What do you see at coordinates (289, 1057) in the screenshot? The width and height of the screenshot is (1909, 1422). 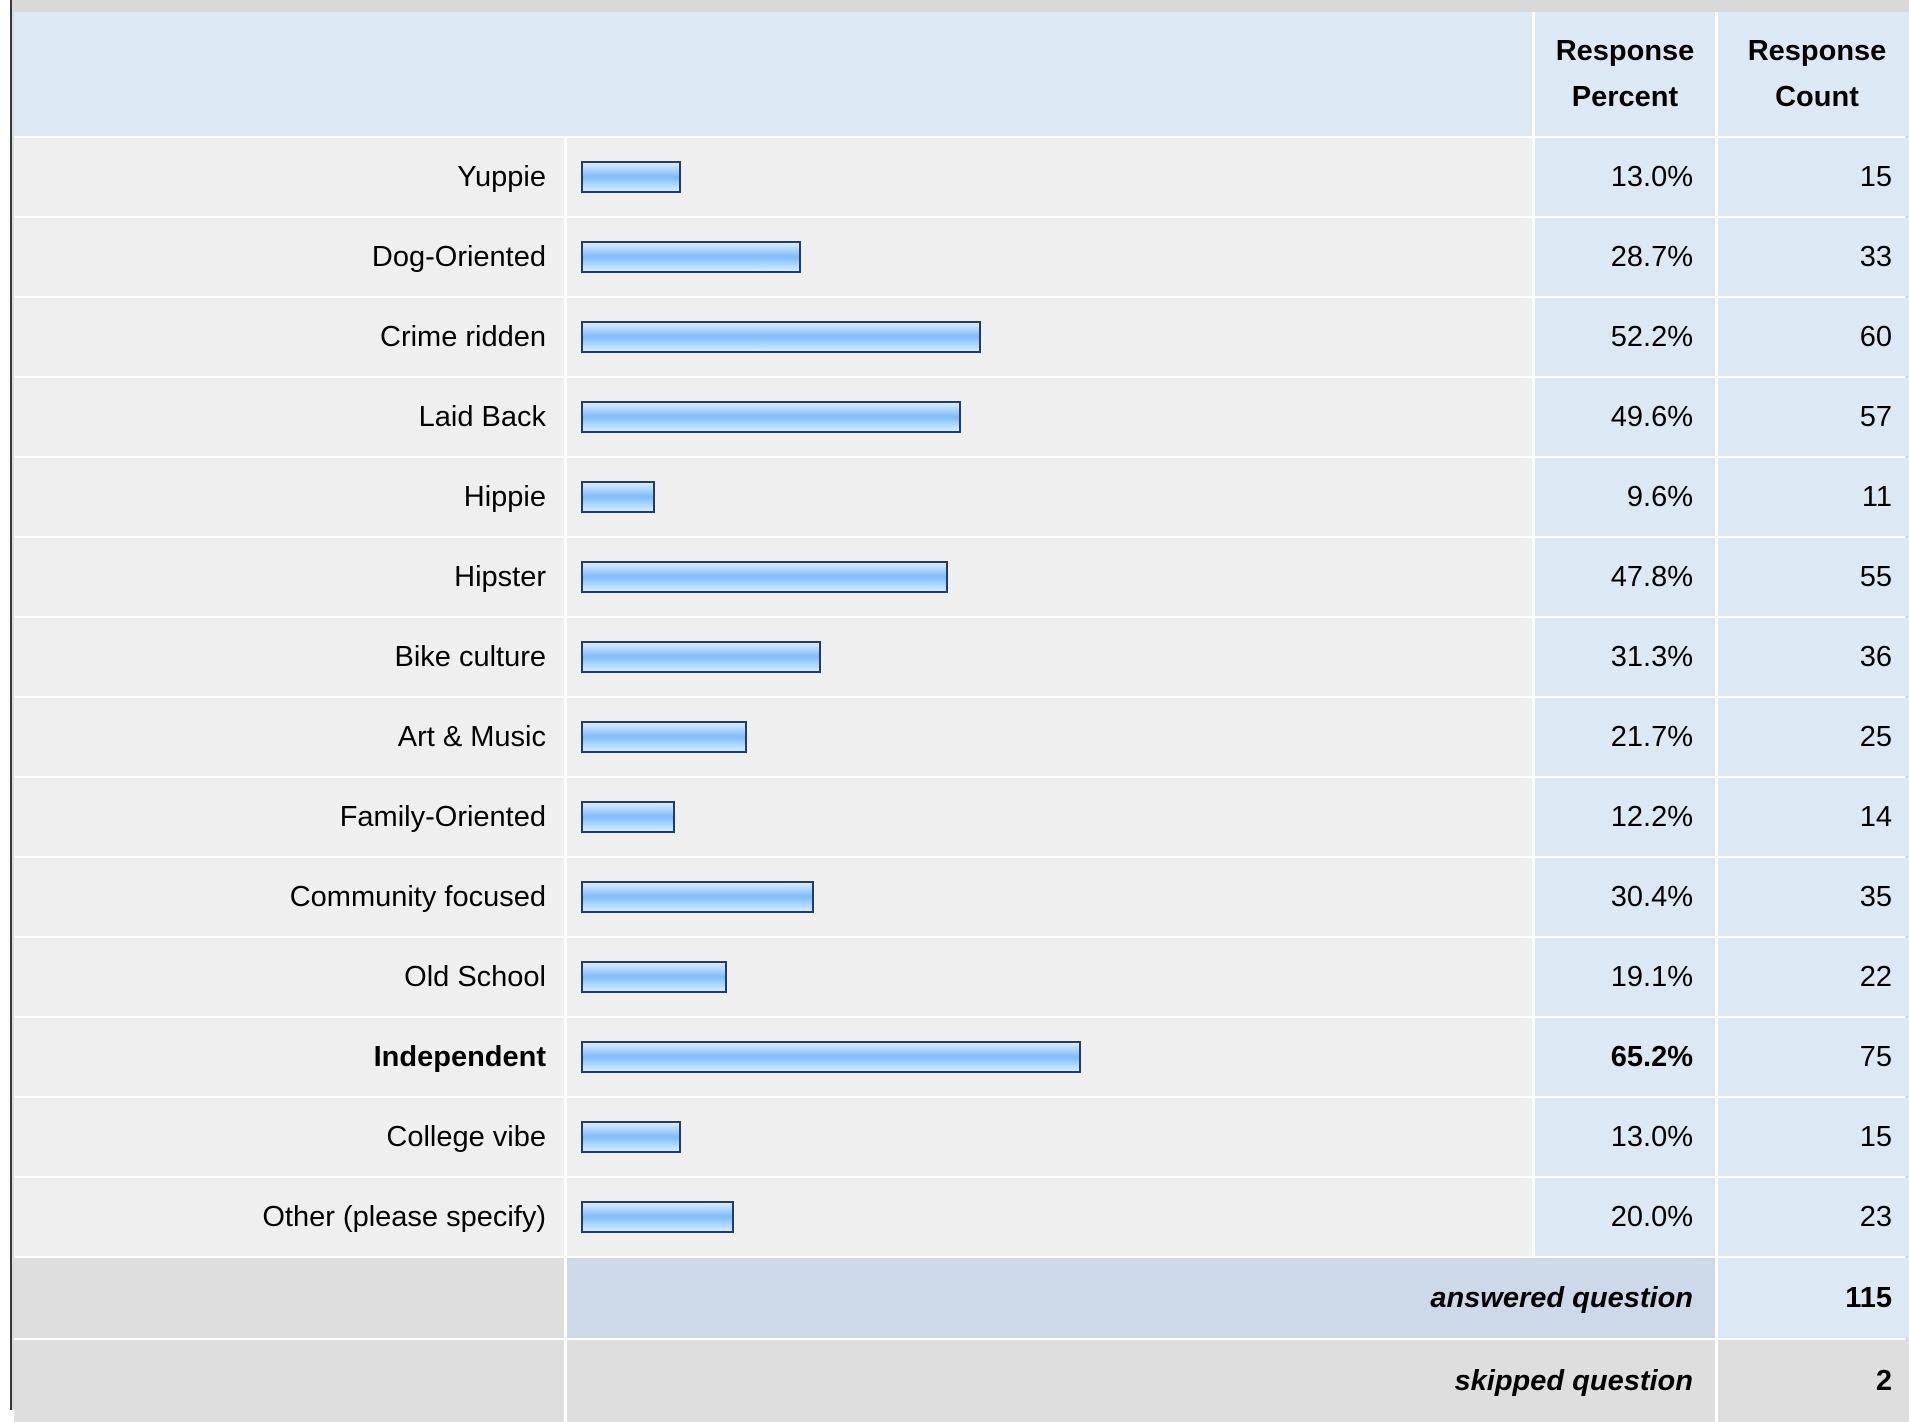 I see `row-label: Independent` at bounding box center [289, 1057].